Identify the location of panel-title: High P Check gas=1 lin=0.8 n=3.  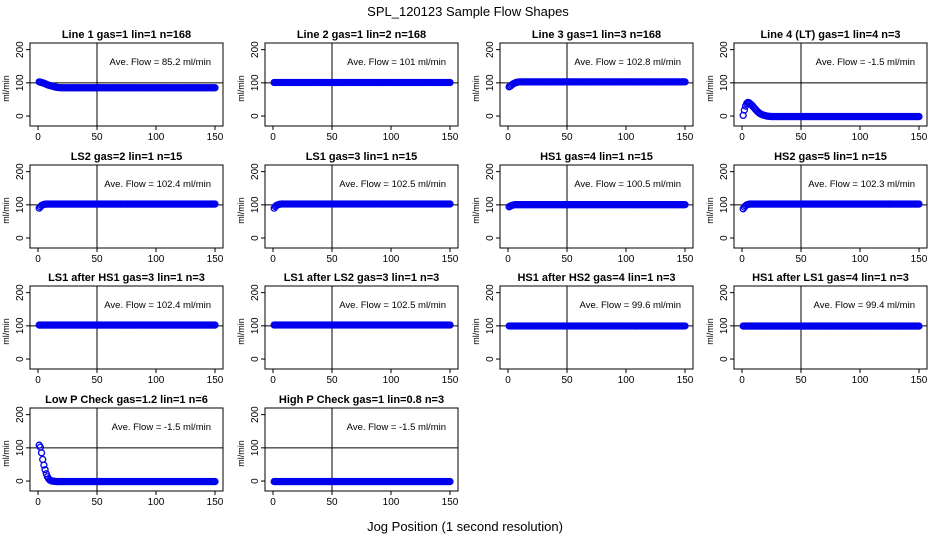
(361, 400).